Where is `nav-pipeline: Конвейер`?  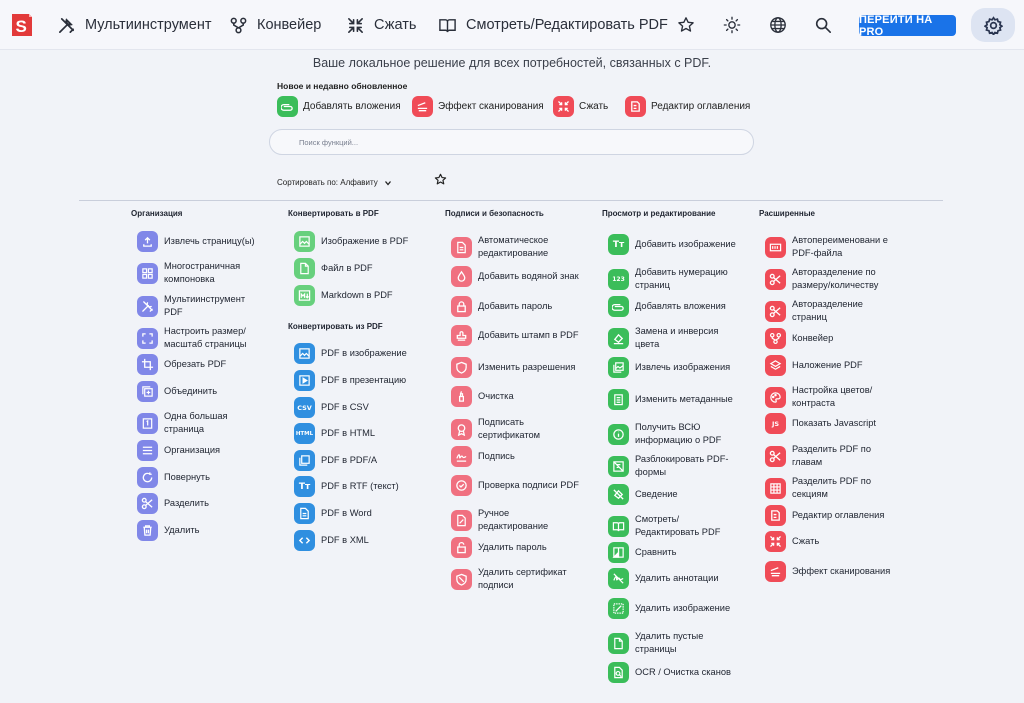
nav-pipeline: Конвейер is located at coordinates (275, 25).